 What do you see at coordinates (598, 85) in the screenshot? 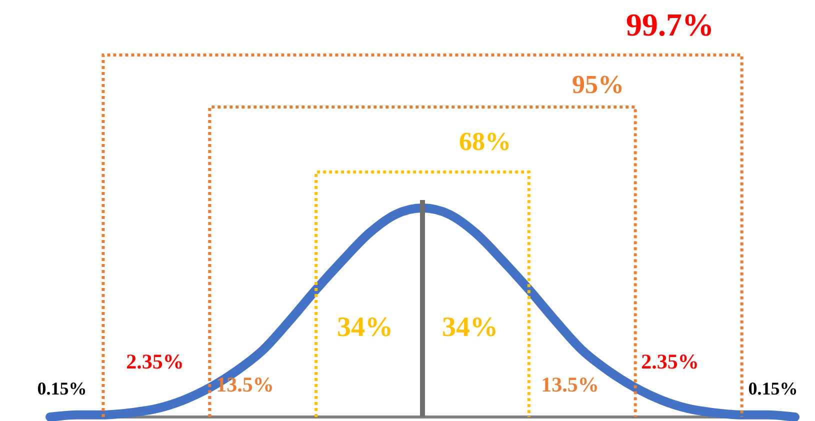
I see `text: 95%` at bounding box center [598, 85].